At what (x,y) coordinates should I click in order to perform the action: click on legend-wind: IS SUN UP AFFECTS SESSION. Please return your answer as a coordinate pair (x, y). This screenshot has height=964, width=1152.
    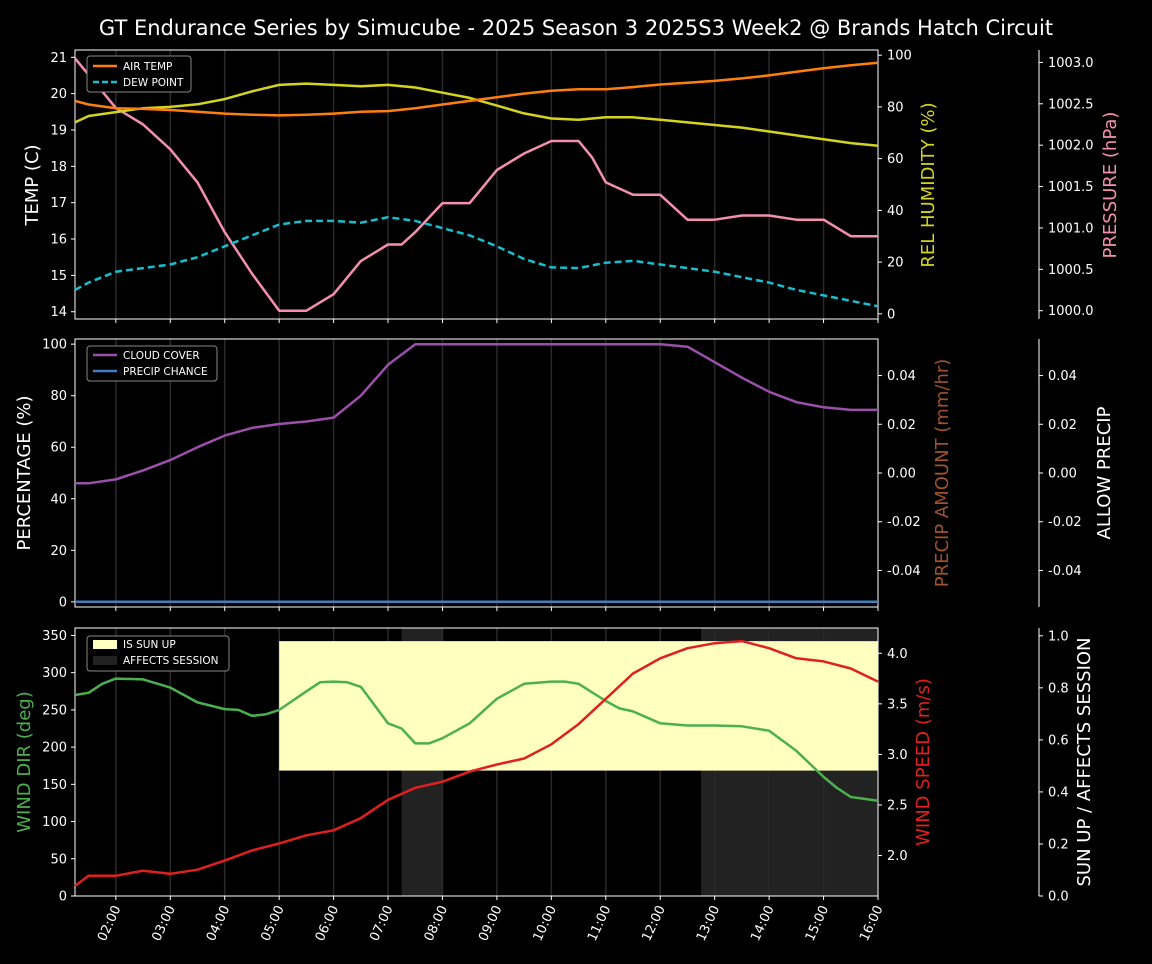
    Looking at the image, I should click on (158, 653).